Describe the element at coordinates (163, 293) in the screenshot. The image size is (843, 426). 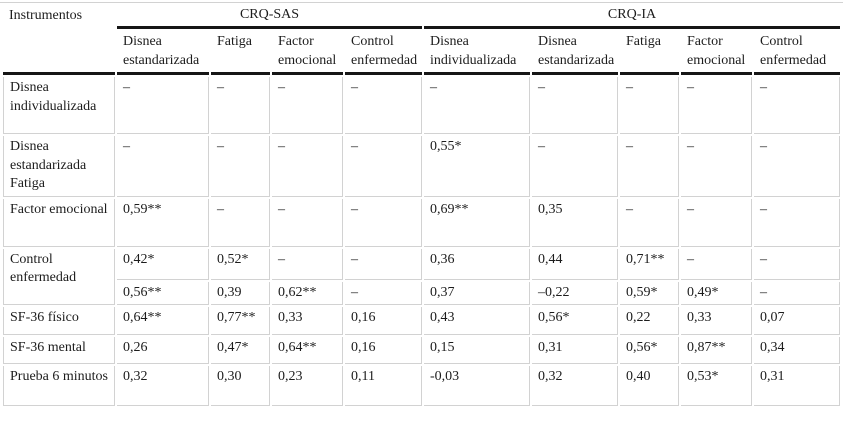
I see `cell-value: 0,56**` at that location.